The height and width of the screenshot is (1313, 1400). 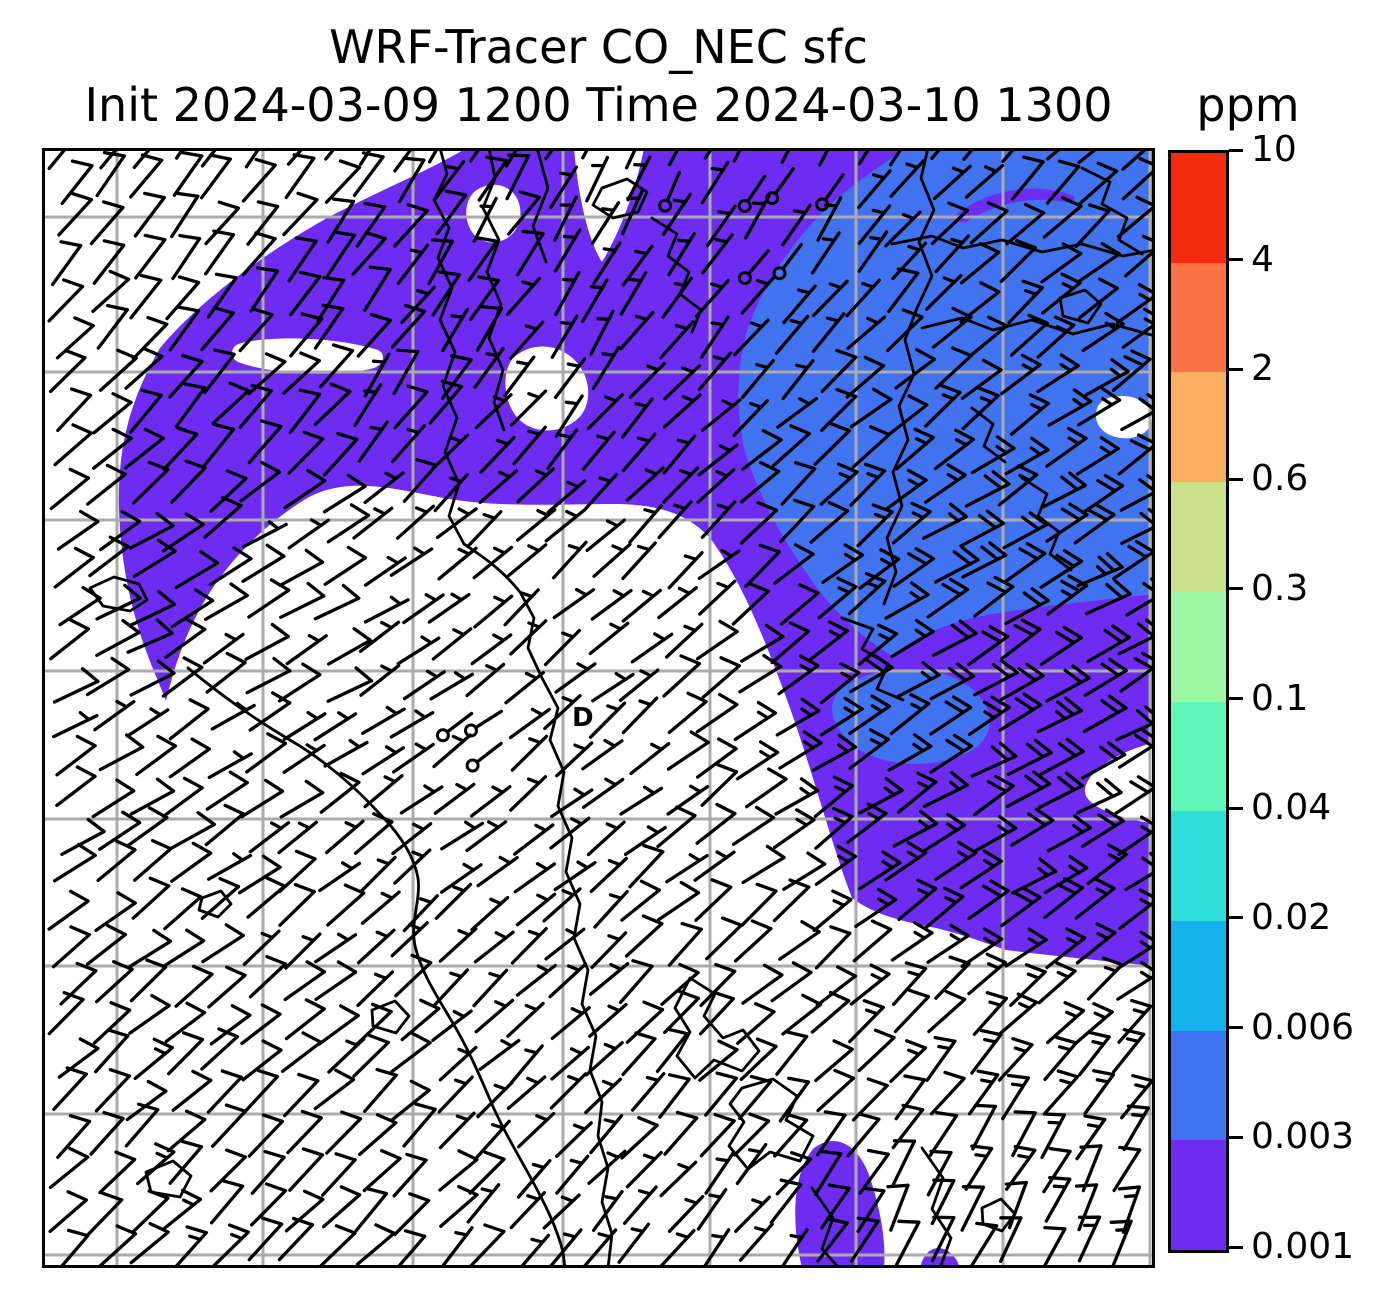 What do you see at coordinates (1303, 1137) in the screenshot?
I see `colorbar-tick-label: 0.003` at bounding box center [1303, 1137].